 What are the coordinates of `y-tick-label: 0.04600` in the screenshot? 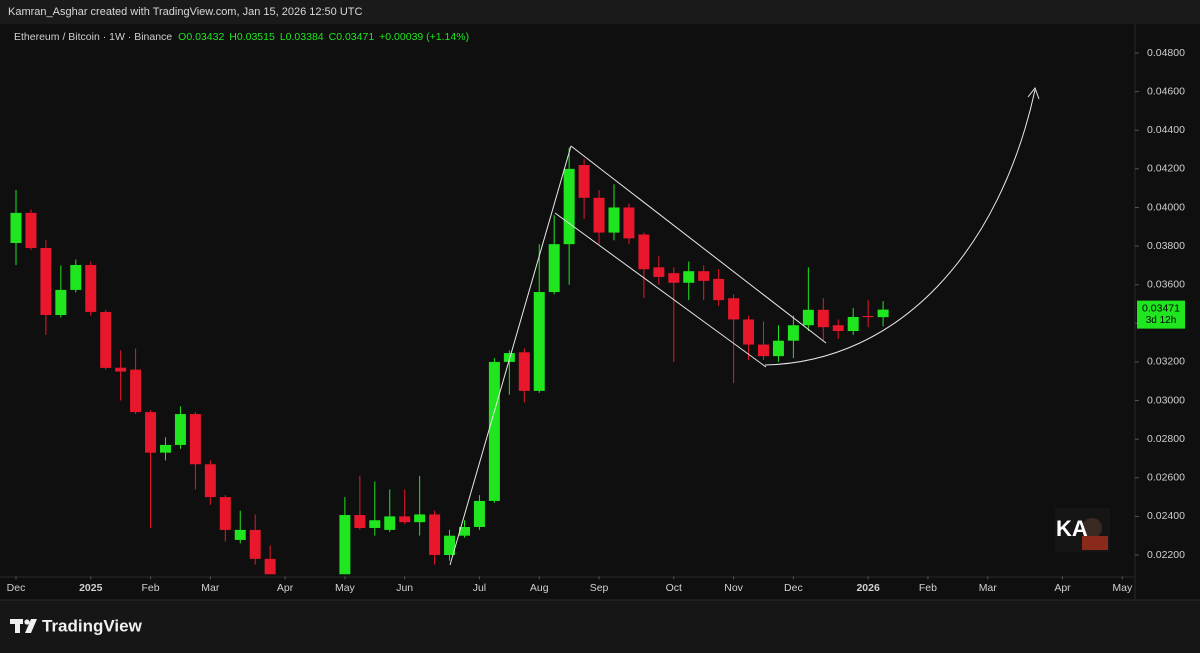 It's located at (1166, 91).